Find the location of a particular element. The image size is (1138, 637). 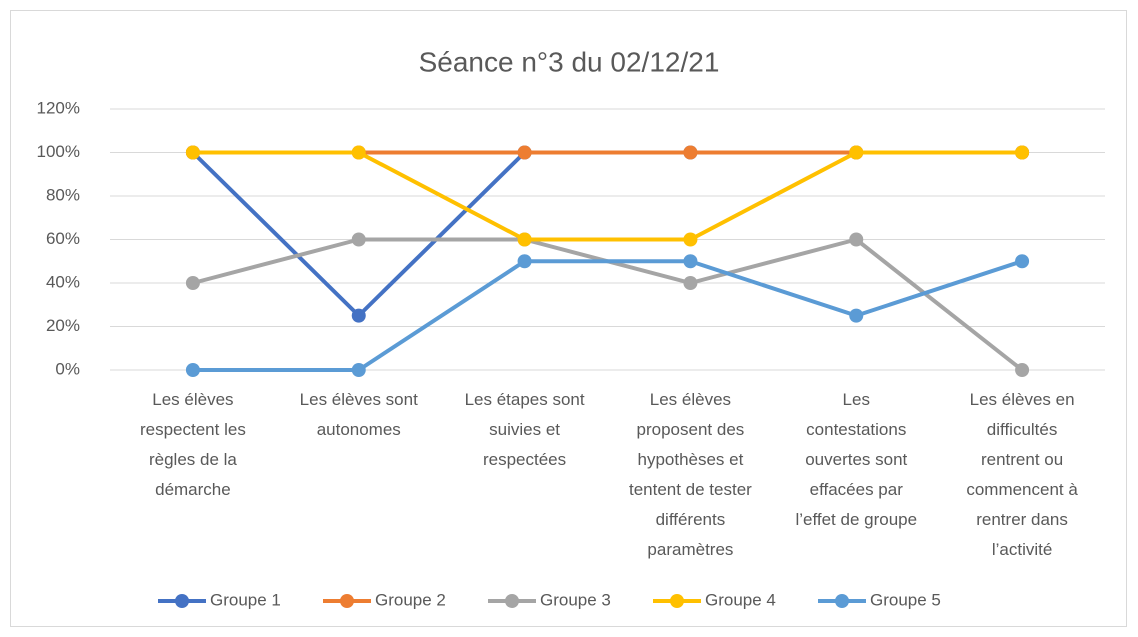

y-tick-label: 40% is located at coordinates (63, 281).